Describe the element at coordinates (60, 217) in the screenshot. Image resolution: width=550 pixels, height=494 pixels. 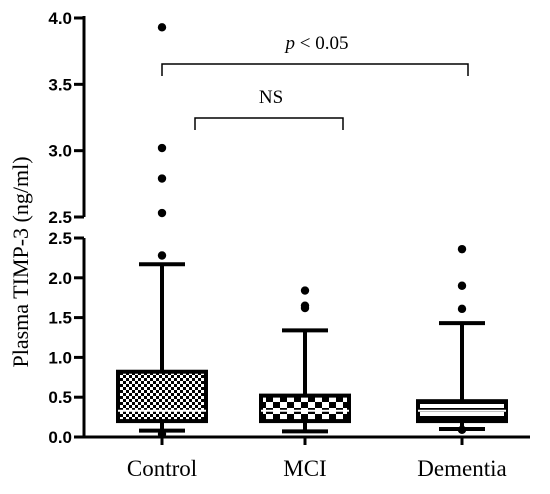
I see `upper-tick-label: 2.5` at that location.